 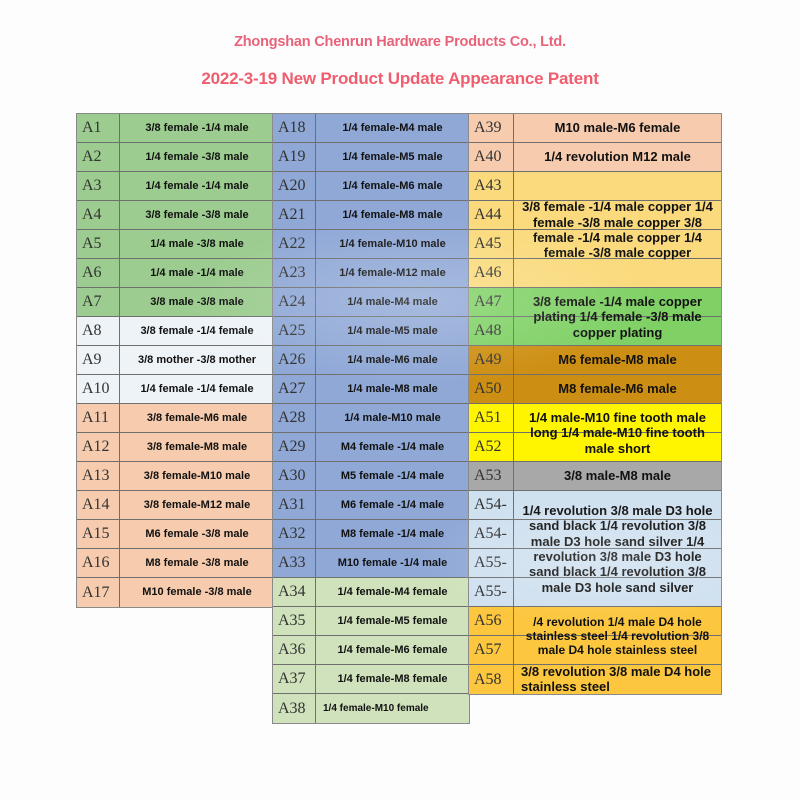 What do you see at coordinates (294, 302) in the screenshot?
I see `row-code: A24` at bounding box center [294, 302].